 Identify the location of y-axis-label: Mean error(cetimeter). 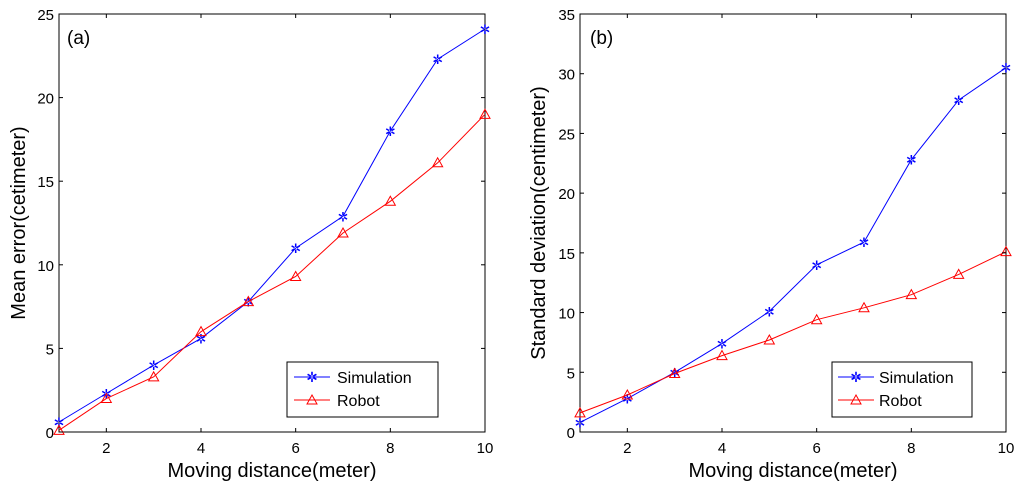
(19, 222).